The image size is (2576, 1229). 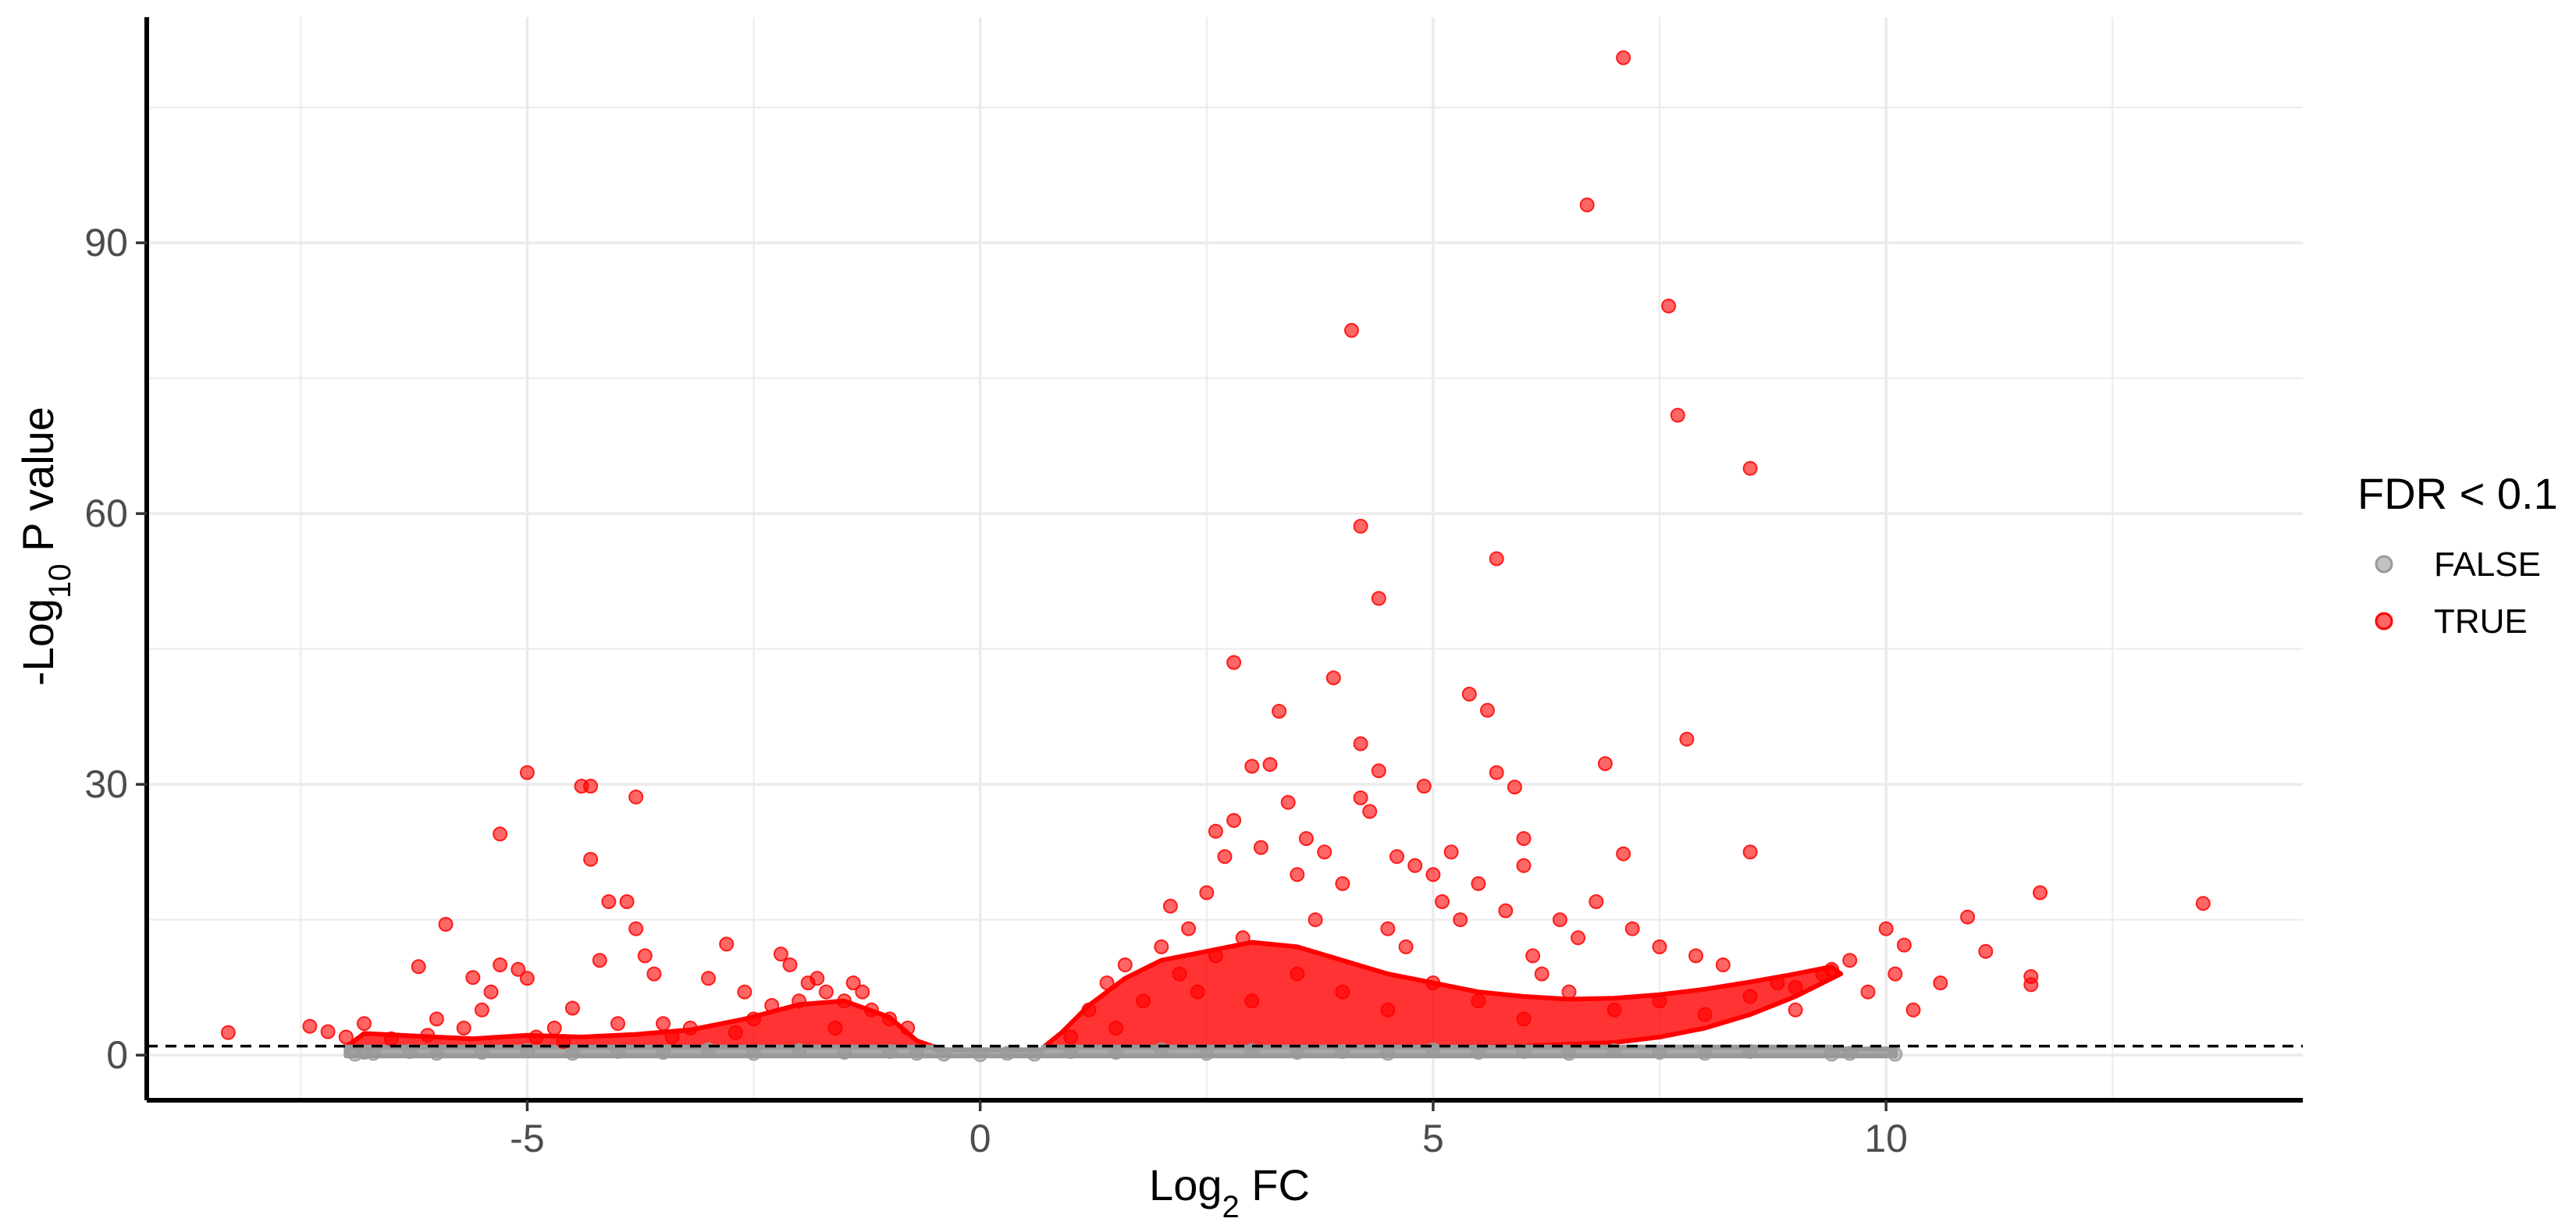 I want to click on x-axis-title: Log2 FC, so click(x=1229, y=1192).